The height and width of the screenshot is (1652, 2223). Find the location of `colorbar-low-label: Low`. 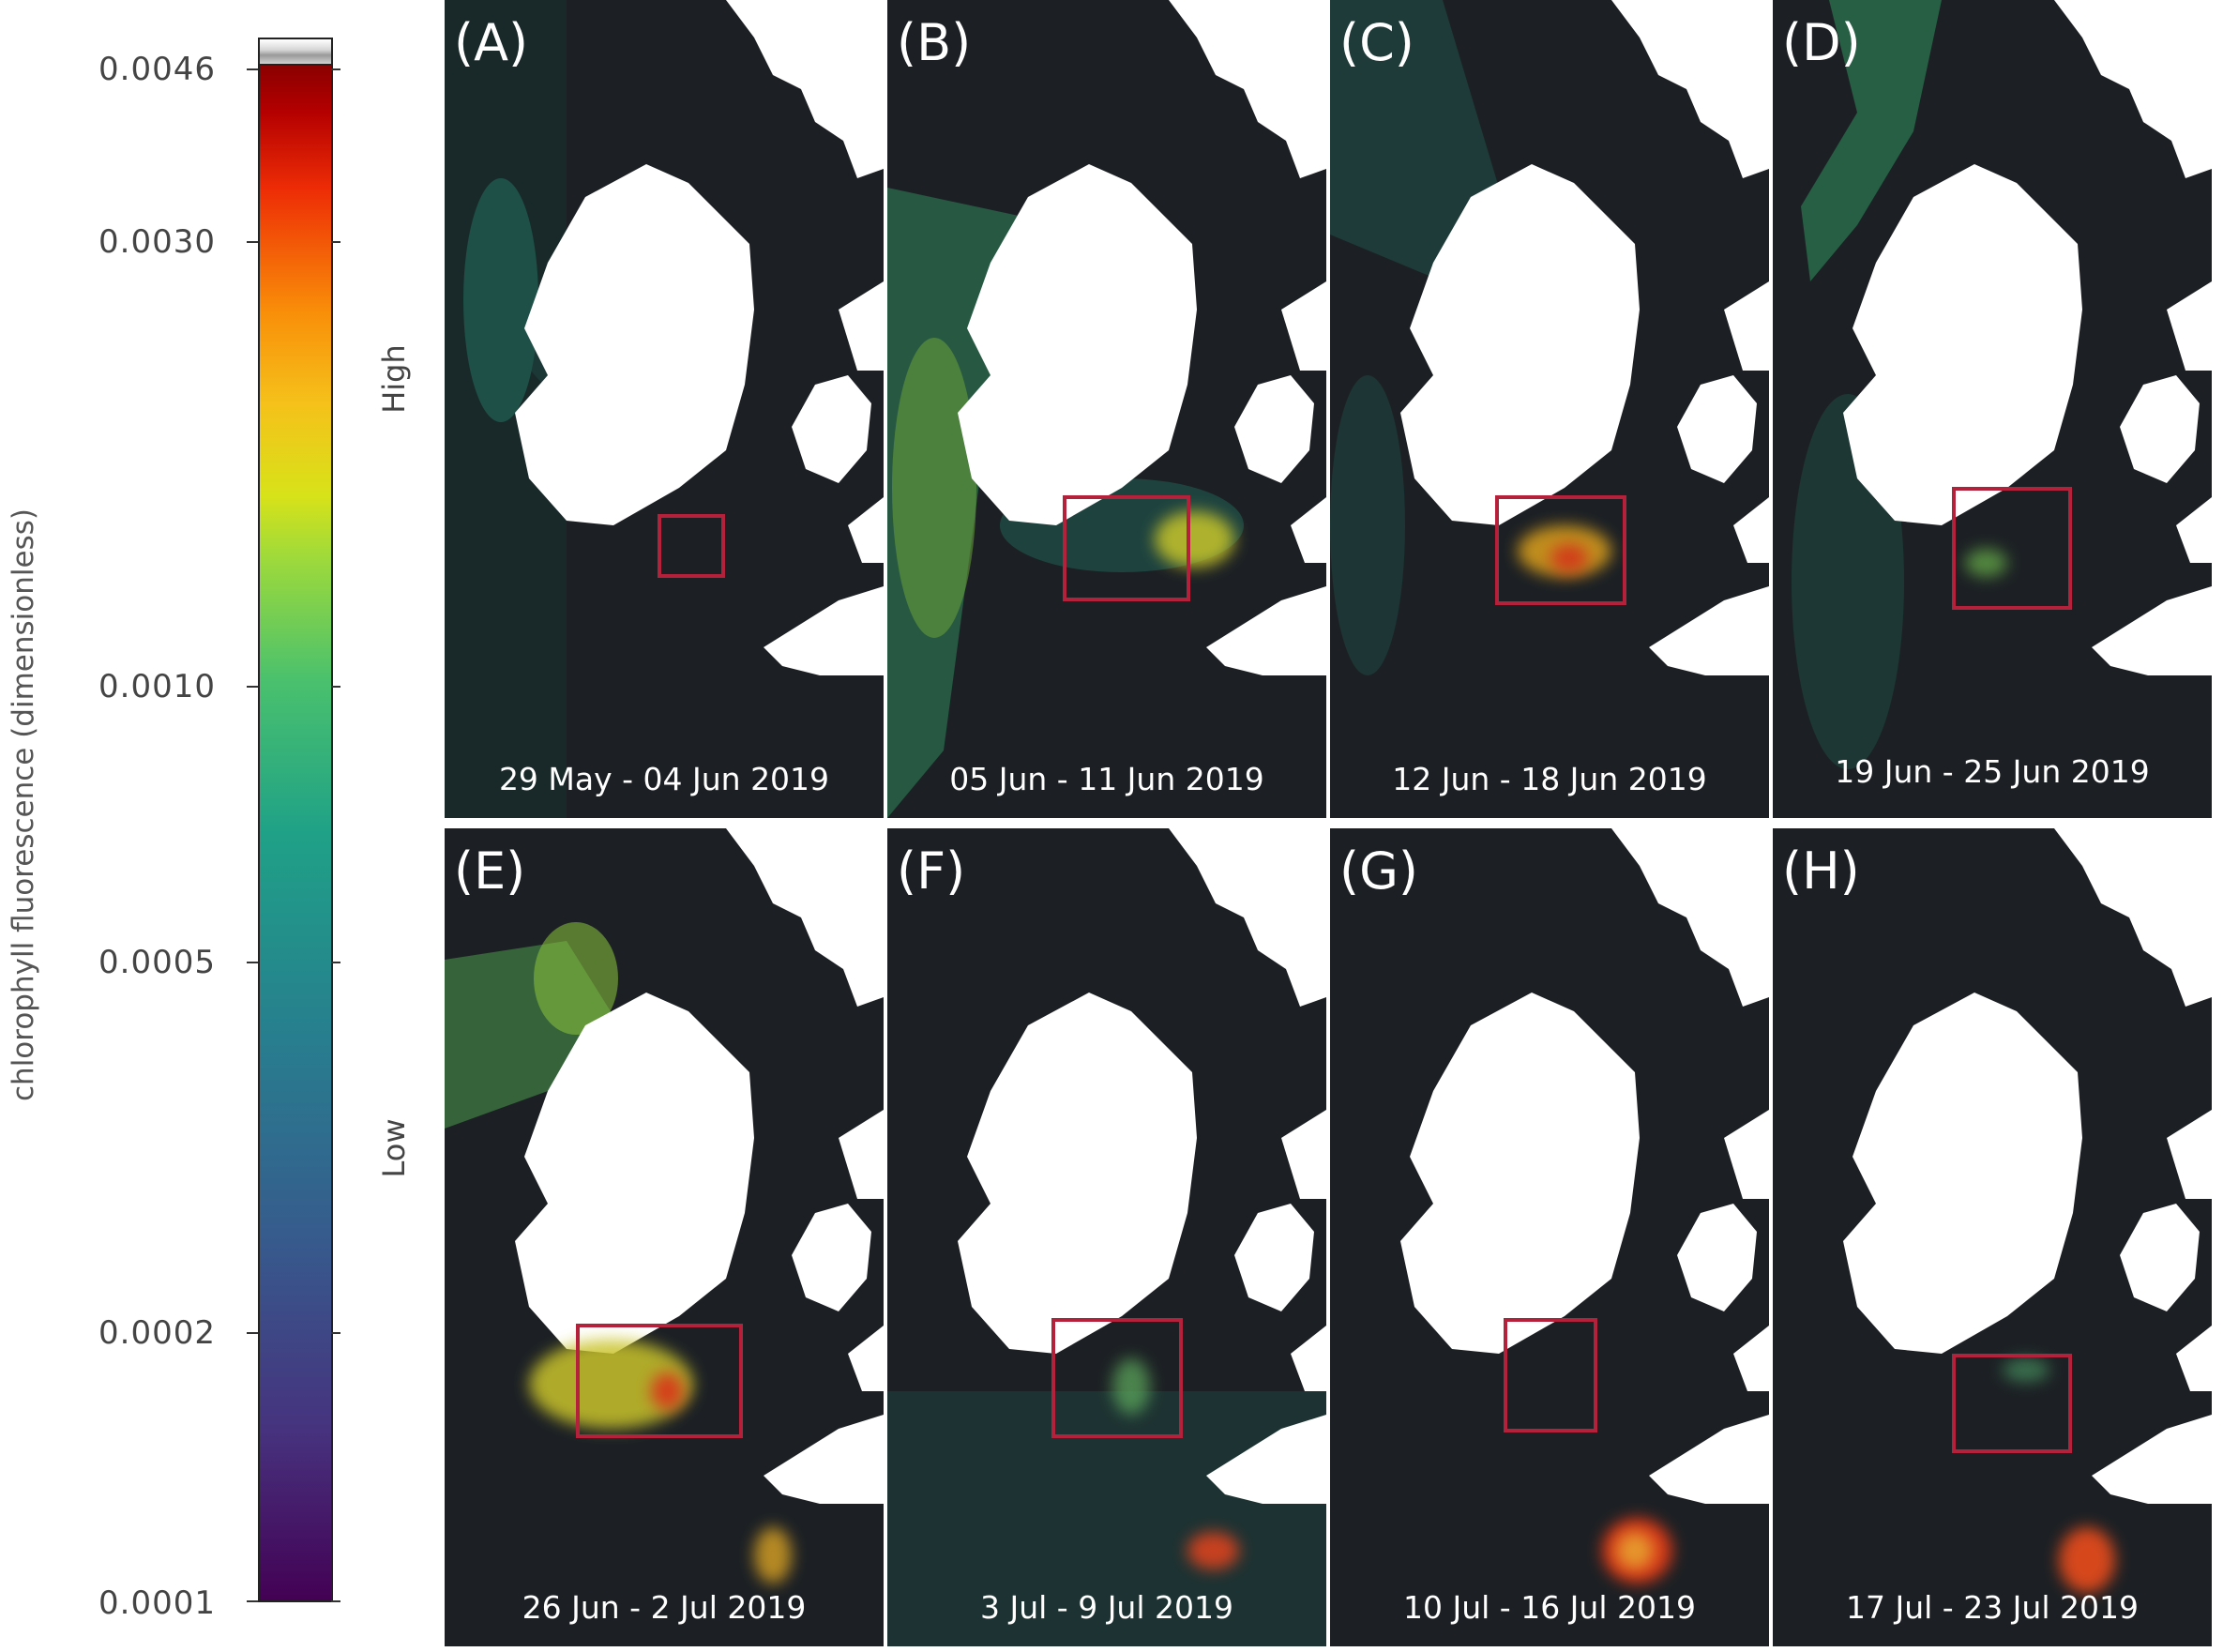

colorbar-low-label: Low is located at coordinates (394, 1148).